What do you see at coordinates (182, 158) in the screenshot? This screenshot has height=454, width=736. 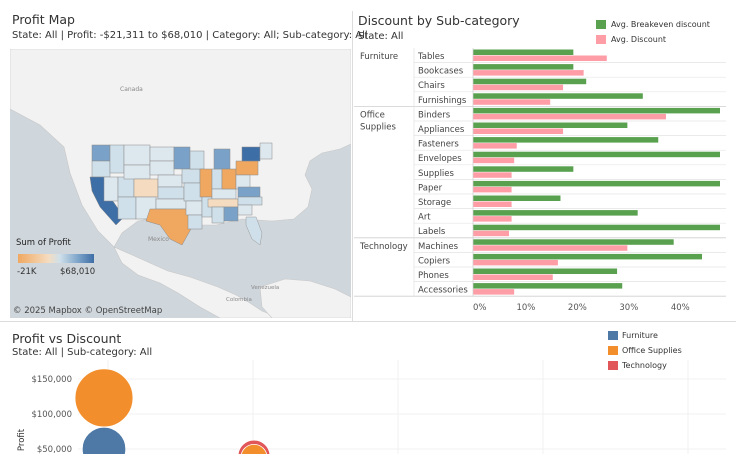 I see `state-minnesota` at bounding box center [182, 158].